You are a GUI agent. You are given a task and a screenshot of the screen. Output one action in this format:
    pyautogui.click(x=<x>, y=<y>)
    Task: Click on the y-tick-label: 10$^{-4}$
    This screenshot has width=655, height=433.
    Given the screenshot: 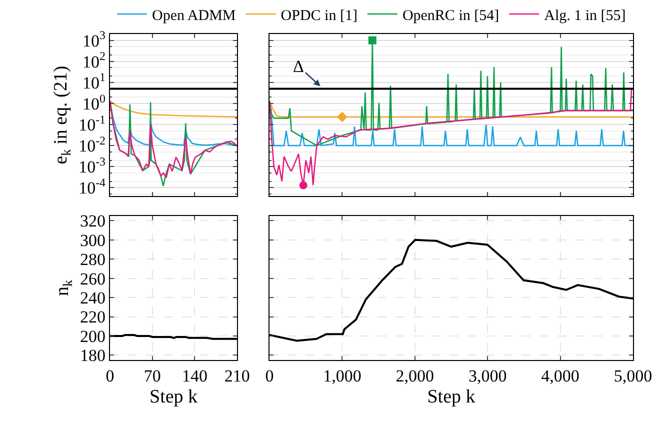 What is the action you would take?
    pyautogui.click(x=92, y=186)
    